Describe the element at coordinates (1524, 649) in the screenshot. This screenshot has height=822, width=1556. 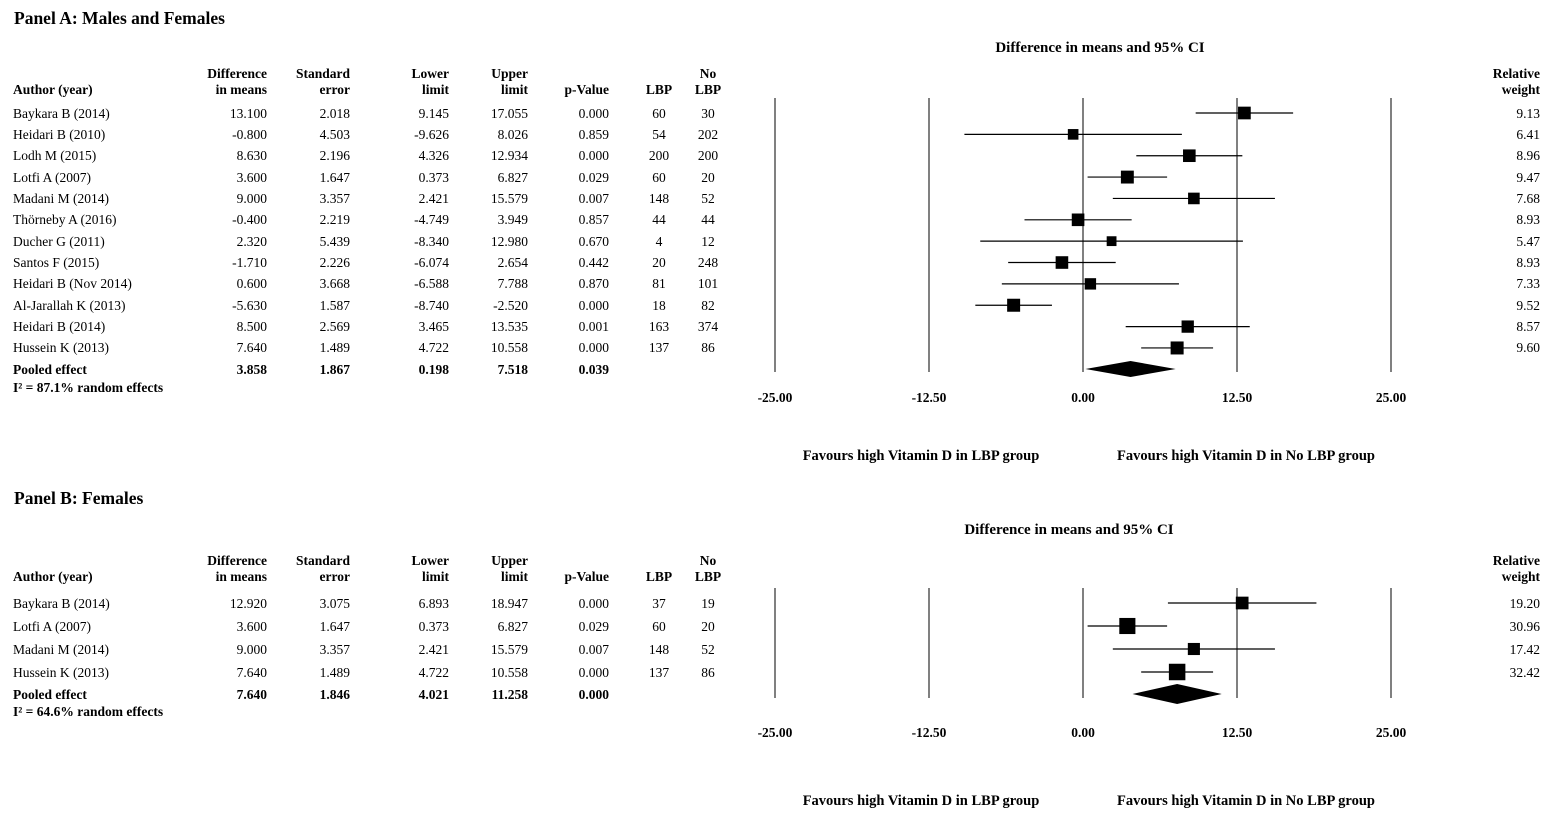
I see `cell-weight: 17.42` at that location.